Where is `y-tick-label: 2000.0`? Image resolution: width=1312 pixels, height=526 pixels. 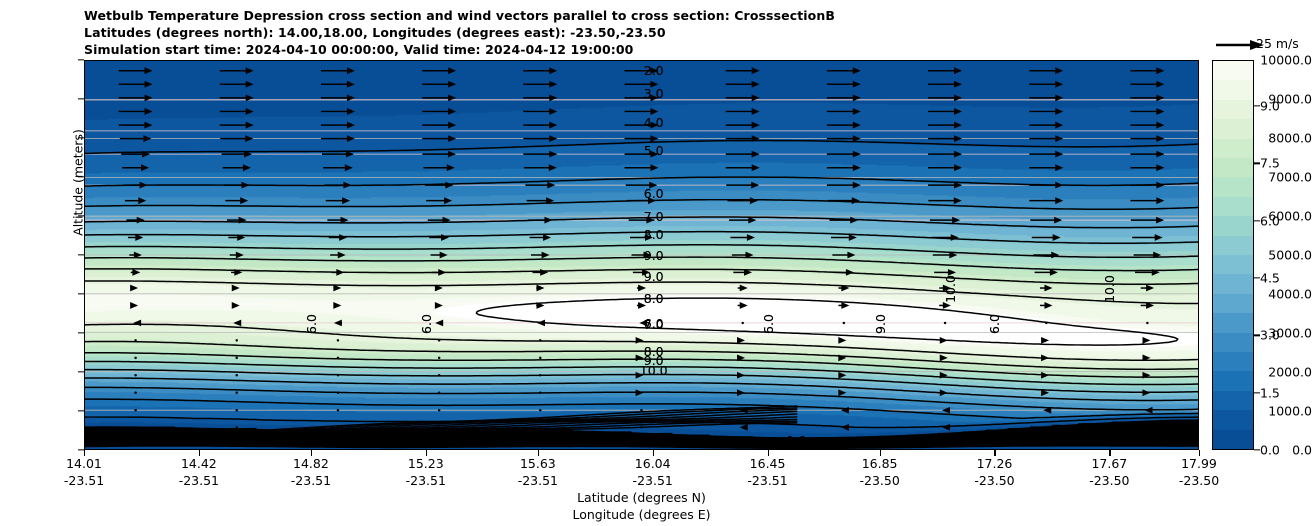 y-tick-label: 2000.0 is located at coordinates (1290, 372).